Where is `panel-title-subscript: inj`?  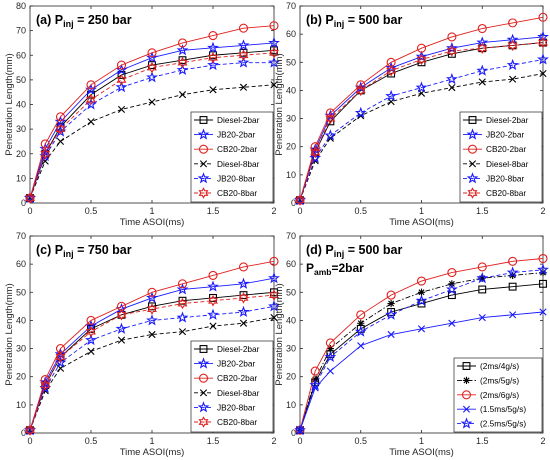
panel-title-subscript: inj is located at coordinates (339, 254).